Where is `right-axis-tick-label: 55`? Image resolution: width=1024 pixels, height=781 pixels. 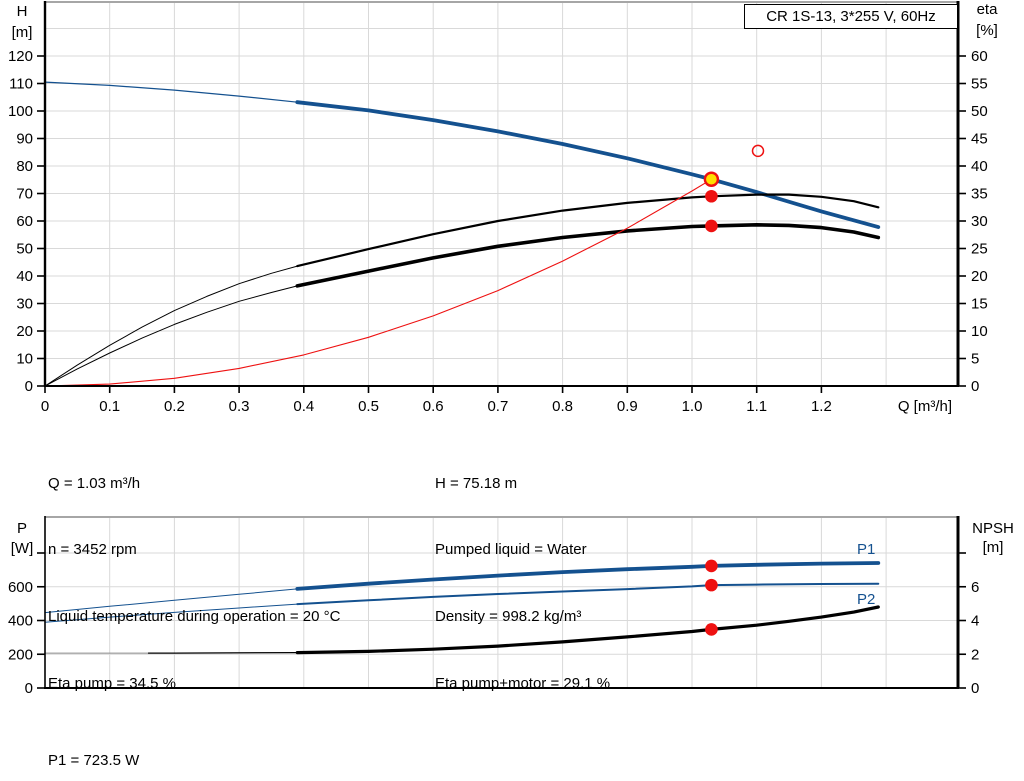
right-axis-tick-label: 55 is located at coordinates (979, 84).